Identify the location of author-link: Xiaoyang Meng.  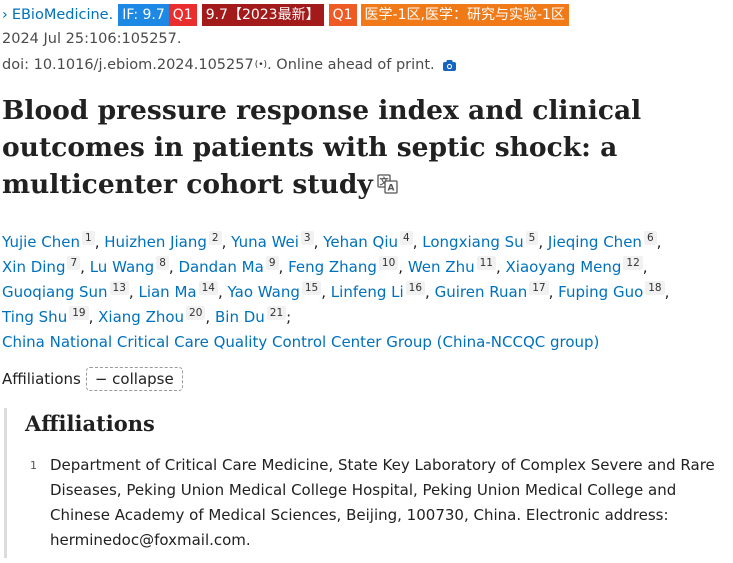
(563, 267).